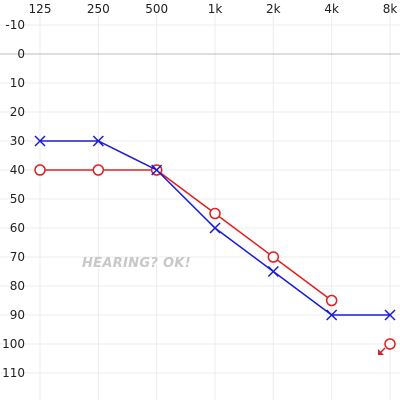  Describe the element at coordinates (17, 83) in the screenshot. I see `y-tick-label: 10` at that location.